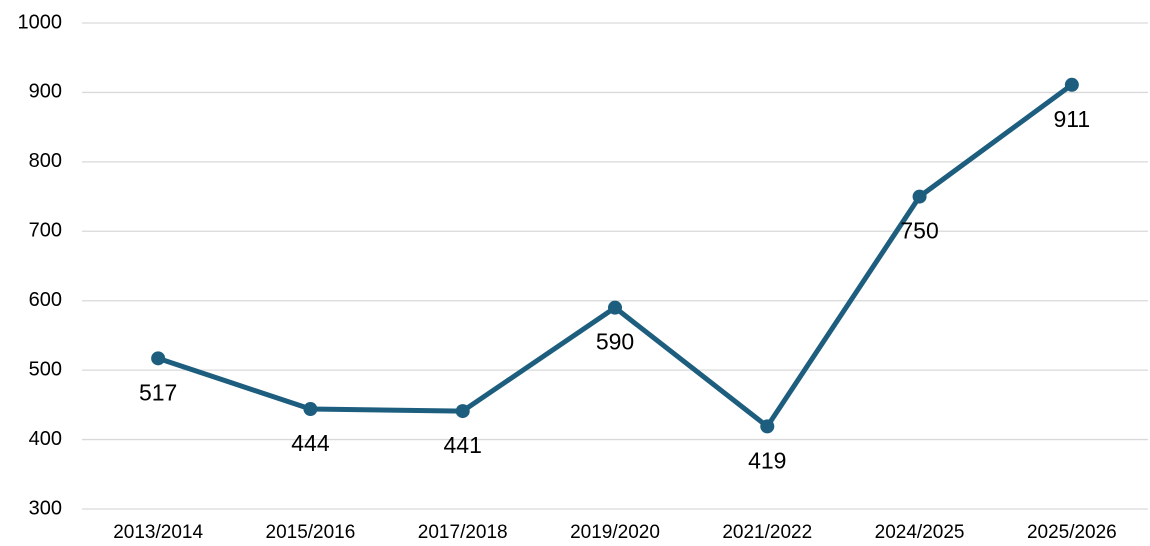 The width and height of the screenshot is (1150, 546). I want to click on data-label: 590, so click(615, 342).